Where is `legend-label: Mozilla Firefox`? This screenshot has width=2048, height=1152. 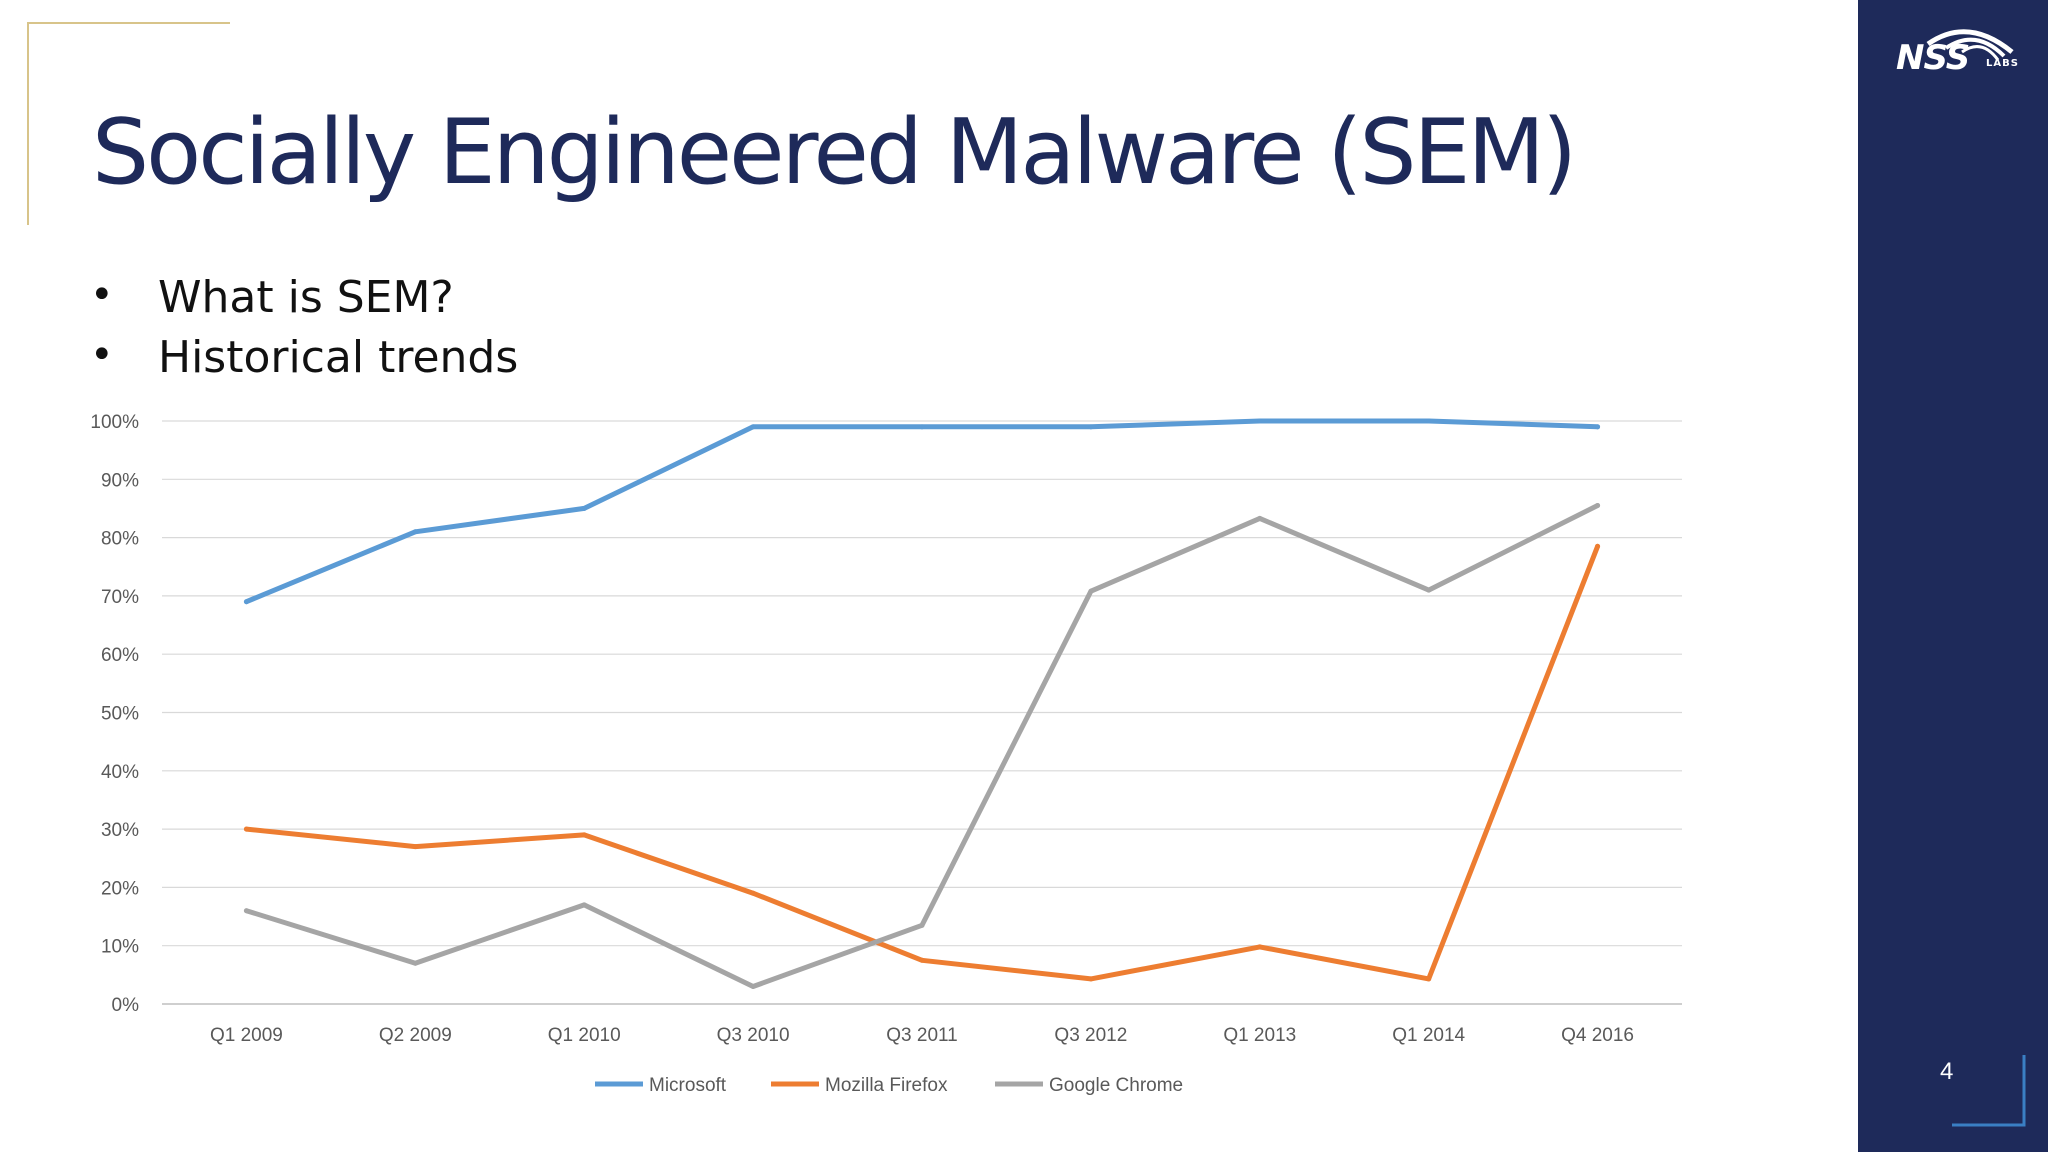 legend-label: Mozilla Firefox is located at coordinates (886, 1085).